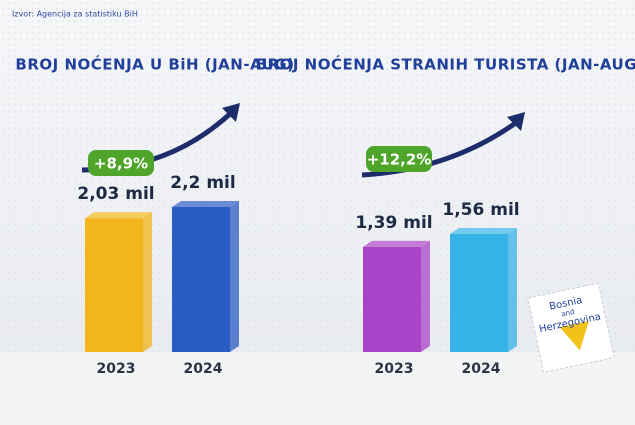 The image size is (635, 425). Describe the element at coordinates (393, 223) in the screenshot. I see `value-label: 1,39 mil` at that location.